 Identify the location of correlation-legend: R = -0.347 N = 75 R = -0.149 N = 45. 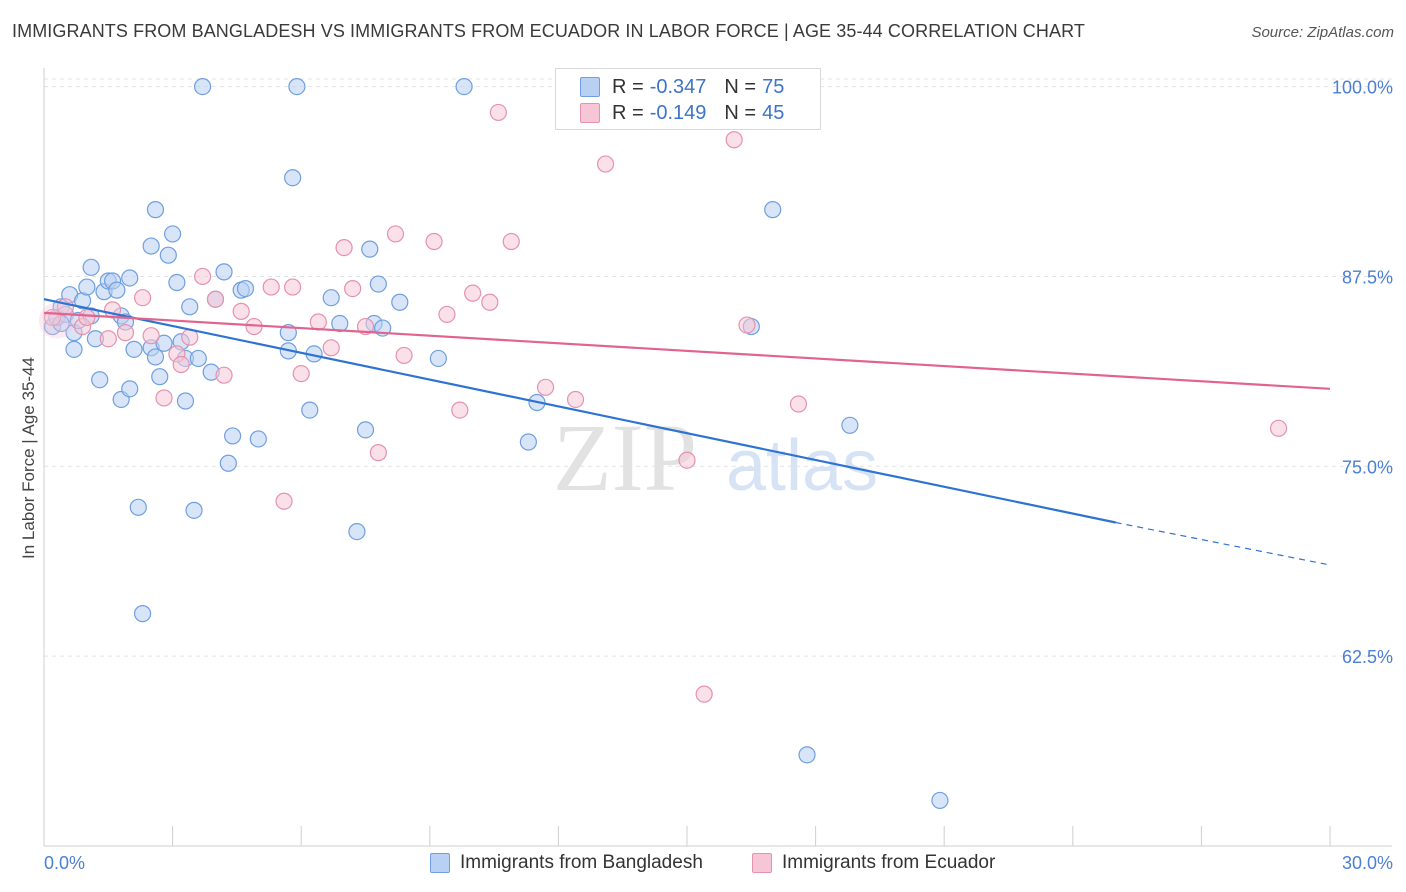
(688, 99).